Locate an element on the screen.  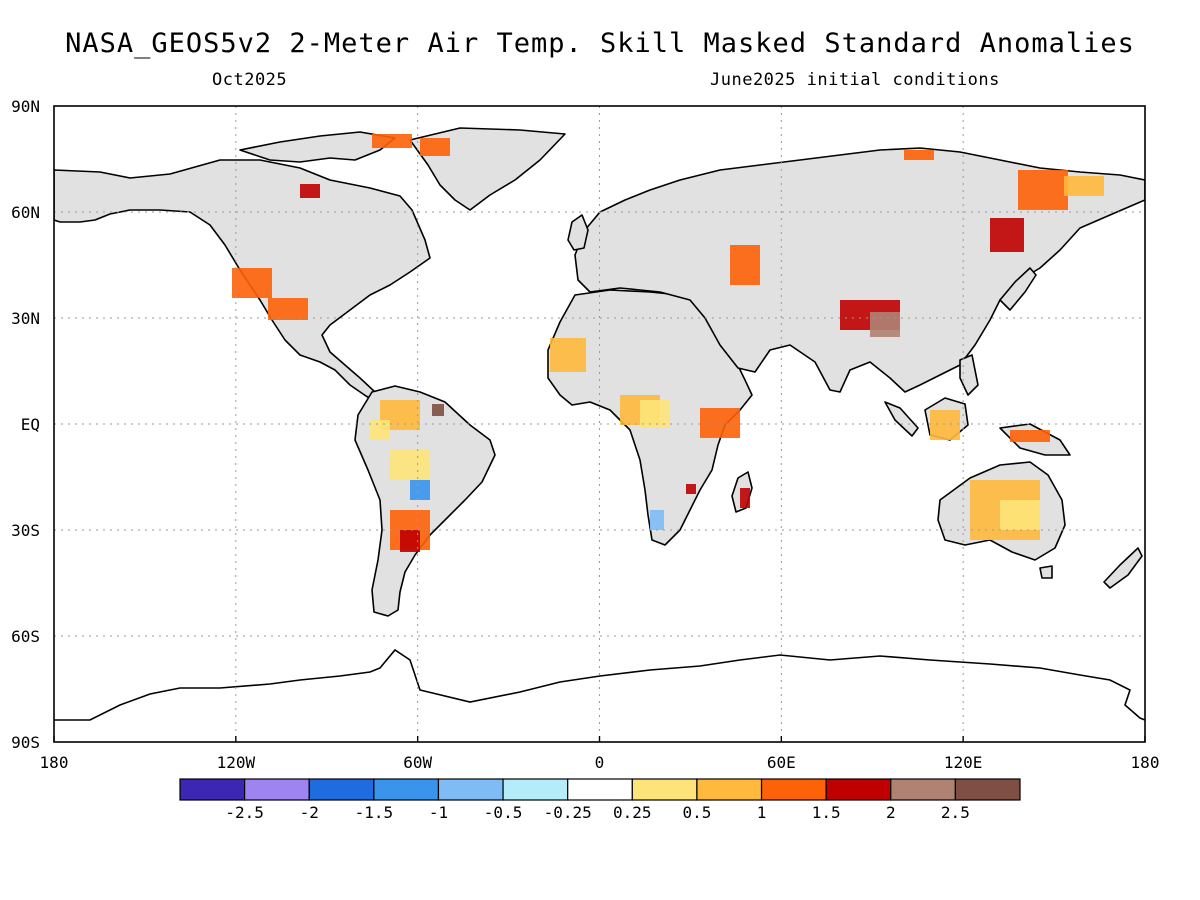
colorbar: -2.5 -2 -1.5 -1 -0.5 -0.25 0.25 0.5 1 1.5 2 2.5 is located at coordinates (600, 800).